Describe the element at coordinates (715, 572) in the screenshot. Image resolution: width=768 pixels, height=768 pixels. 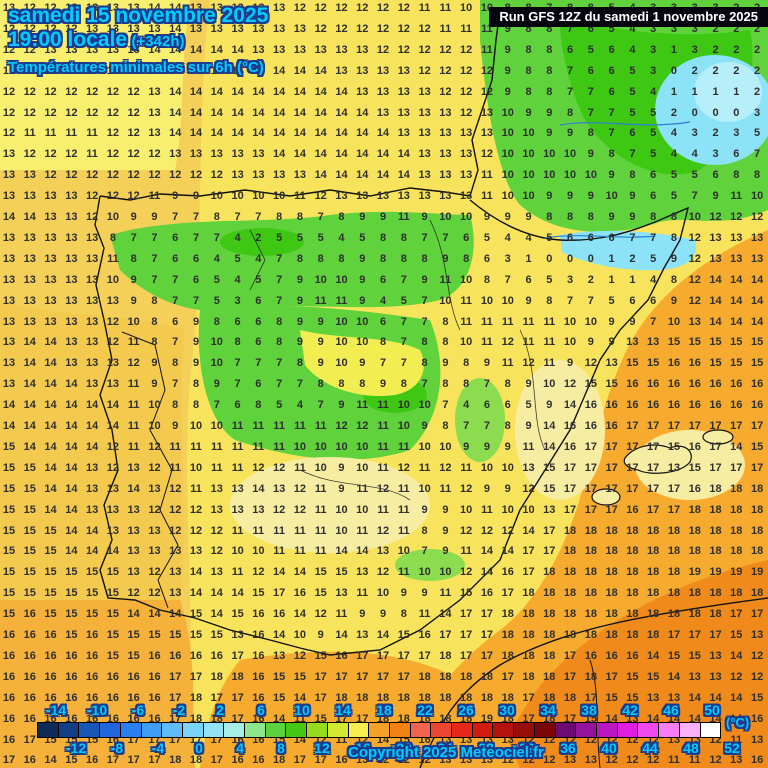
I see `temp-value: 19` at that location.